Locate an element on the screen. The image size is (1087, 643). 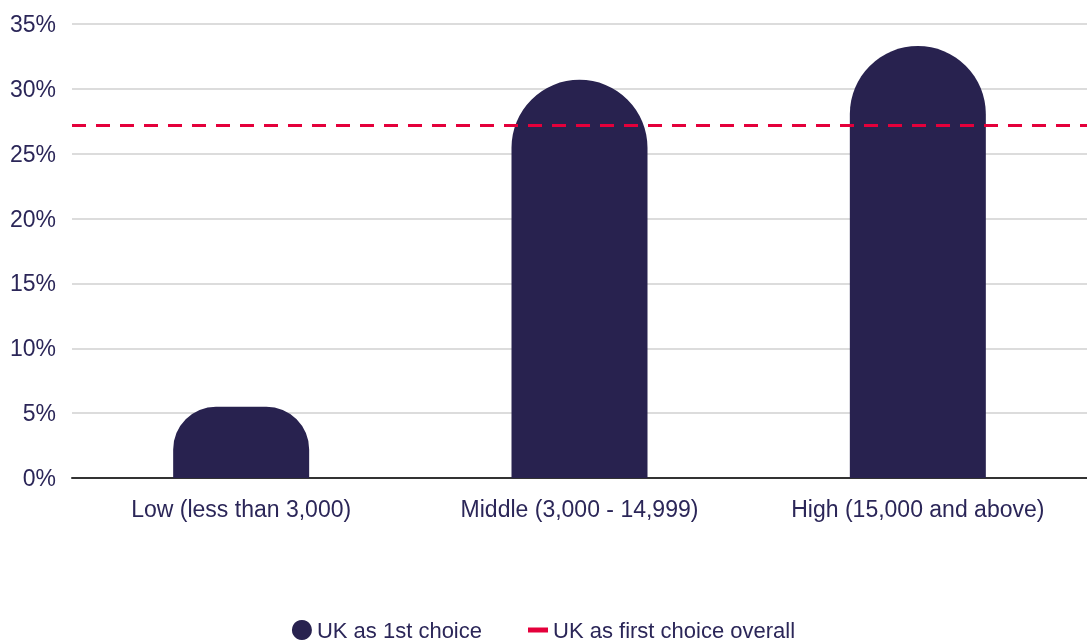
y-tick-label: 35% is located at coordinates (32, 24).